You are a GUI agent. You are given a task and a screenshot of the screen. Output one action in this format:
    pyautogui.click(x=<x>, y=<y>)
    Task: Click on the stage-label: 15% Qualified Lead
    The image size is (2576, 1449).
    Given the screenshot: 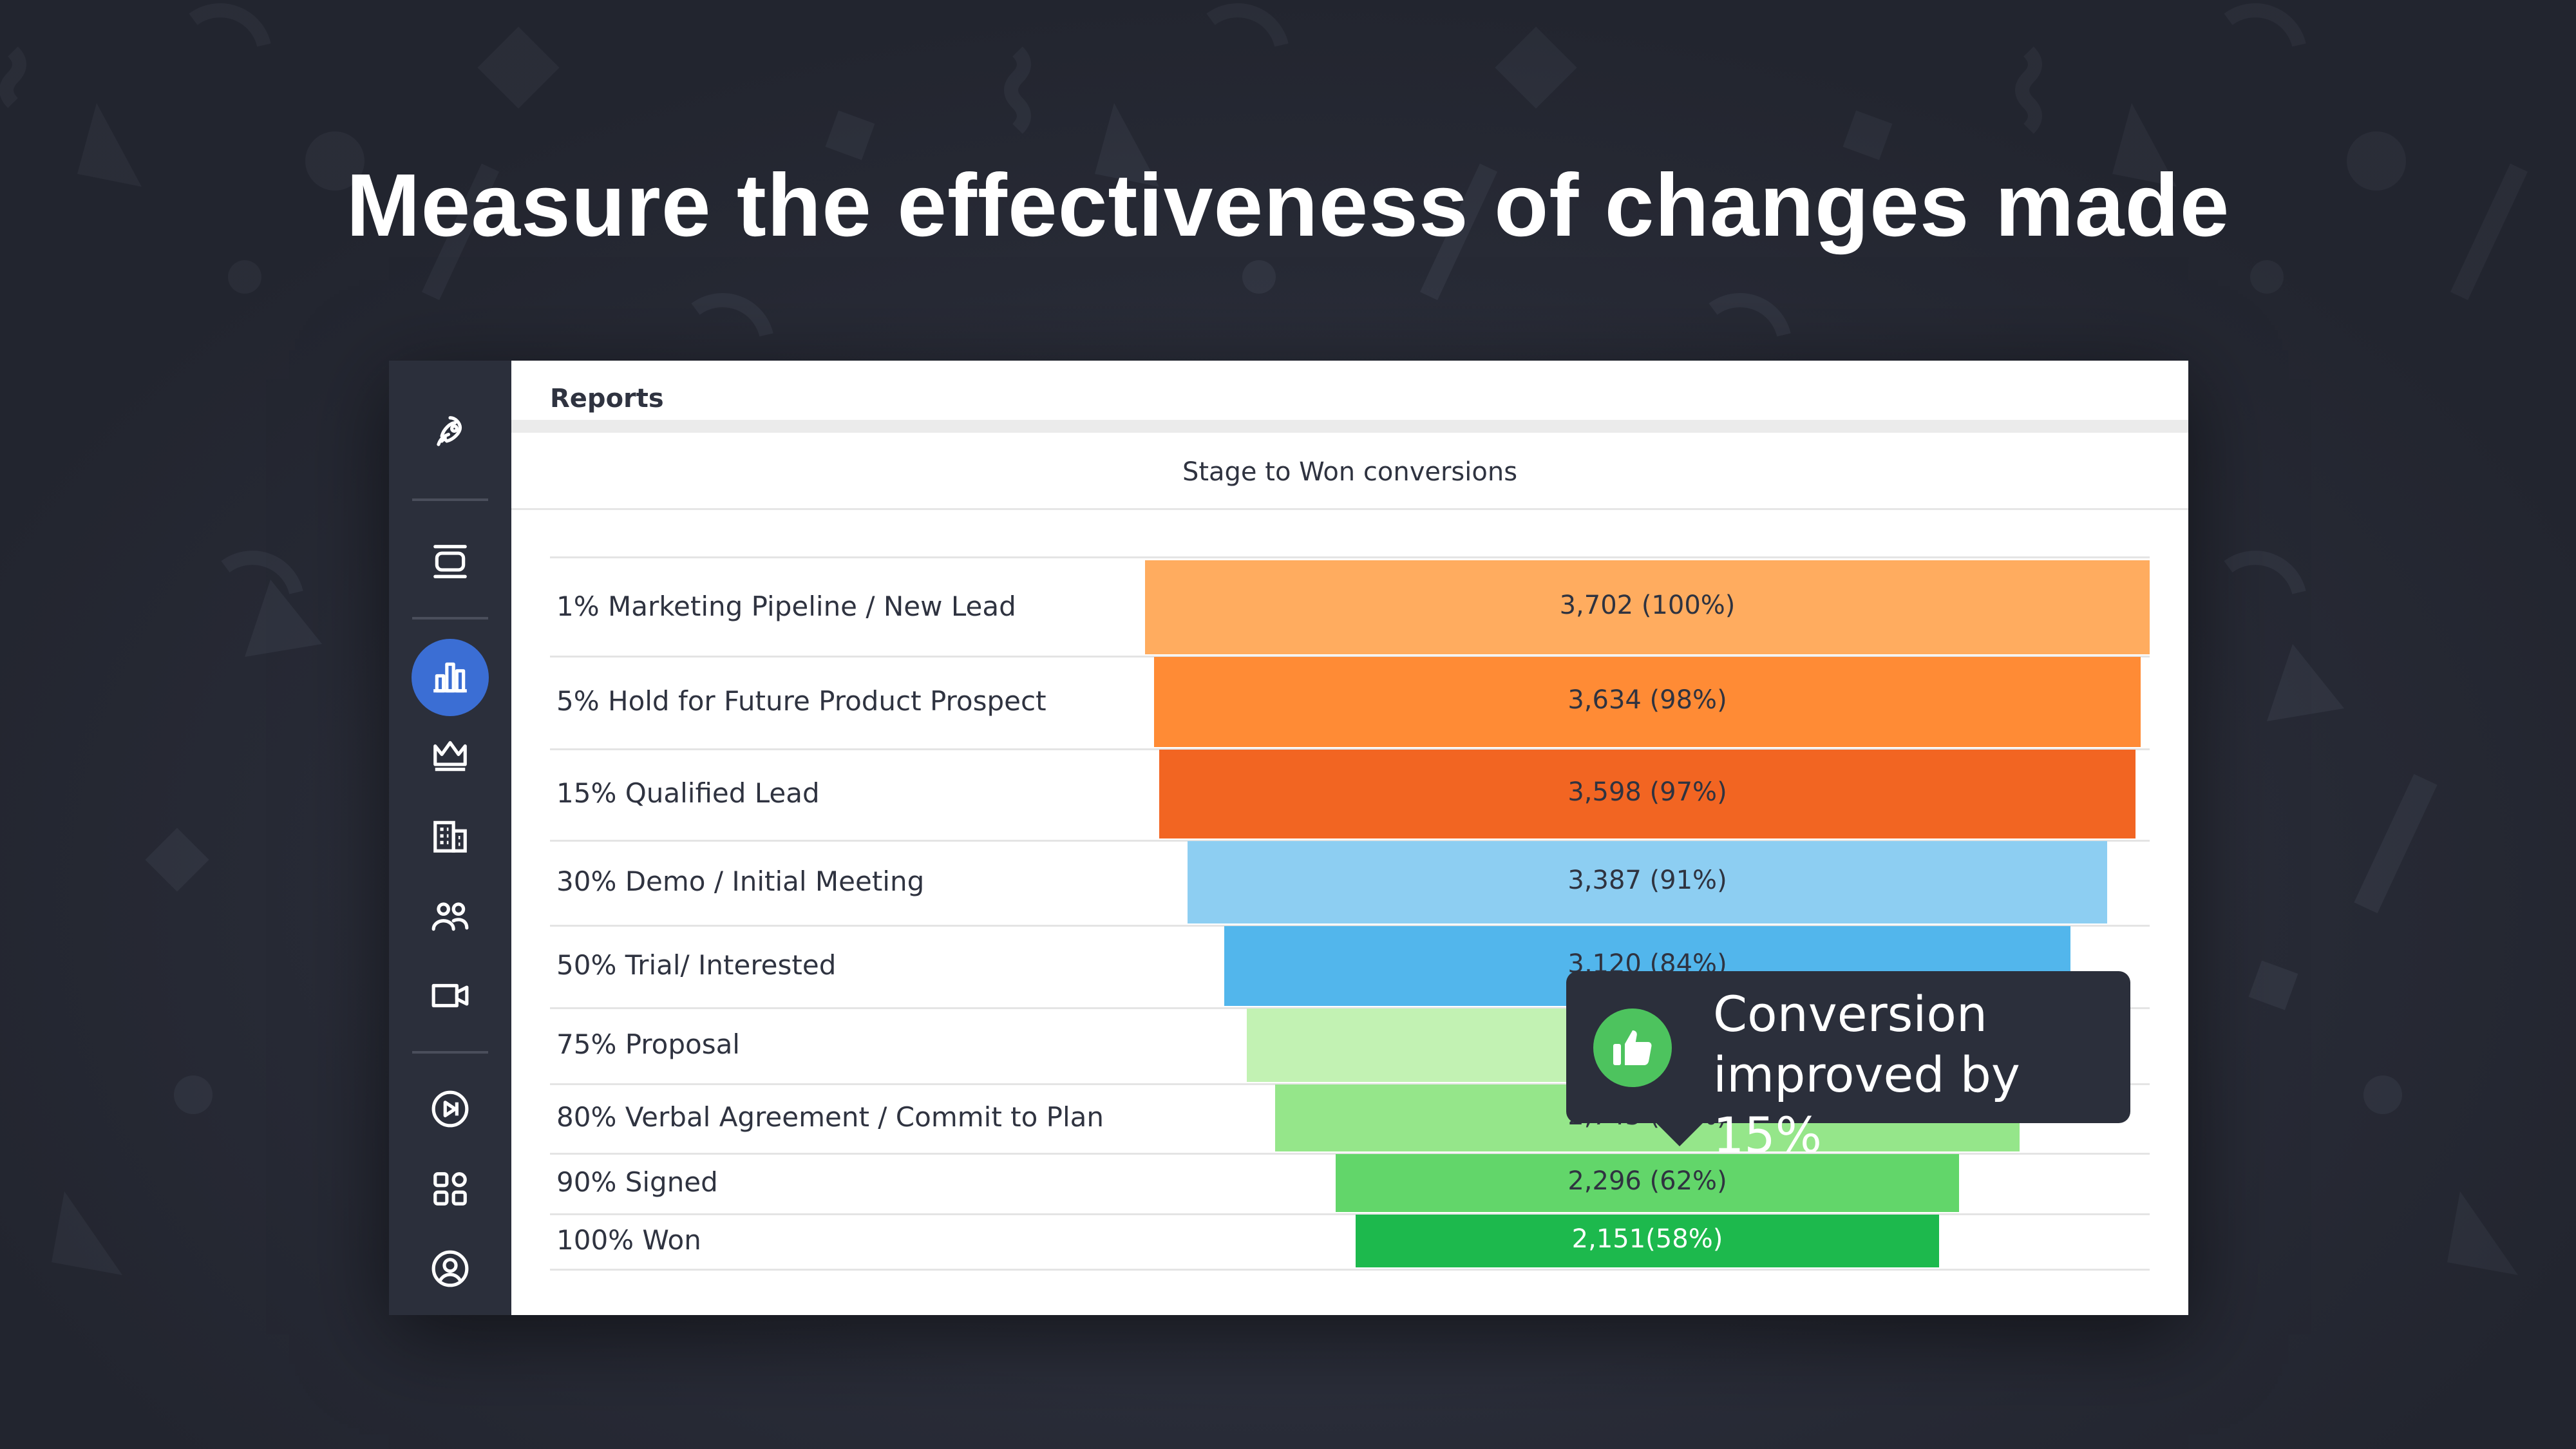 What is the action you would take?
    pyautogui.click(x=688, y=793)
    